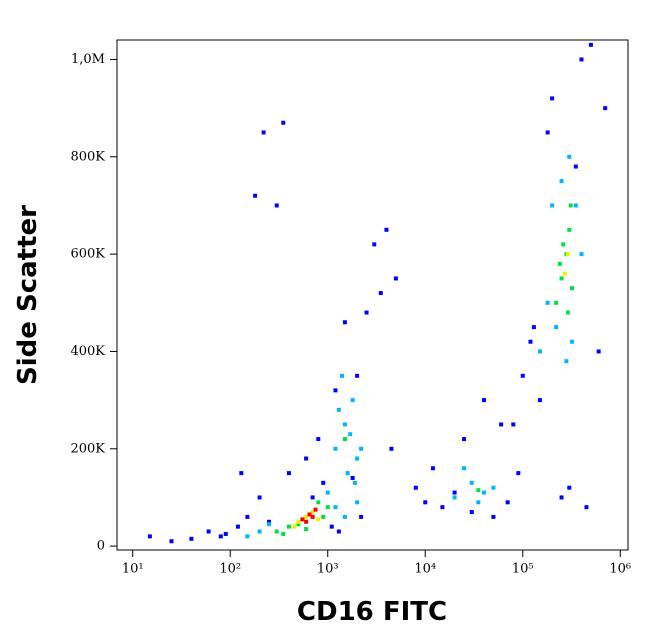 The image size is (646, 641). I want to click on x-tick-label: 10⁴, so click(425, 569).